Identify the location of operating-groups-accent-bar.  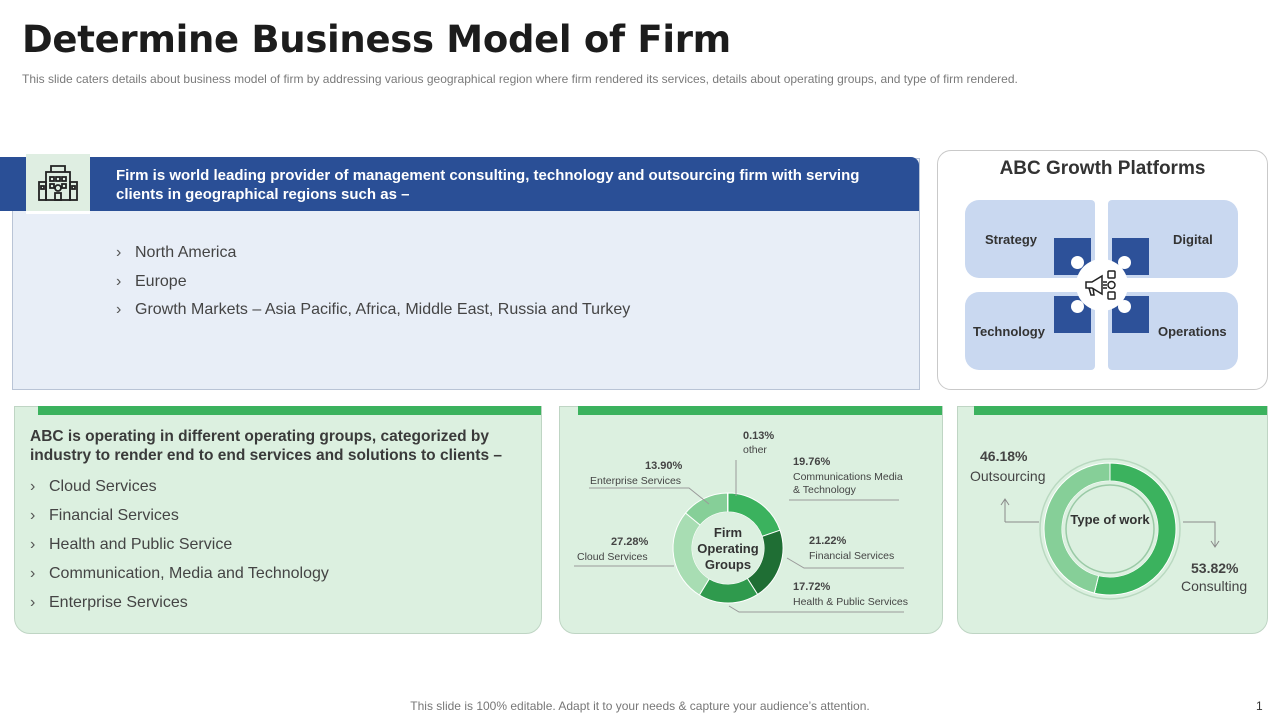
(289, 410).